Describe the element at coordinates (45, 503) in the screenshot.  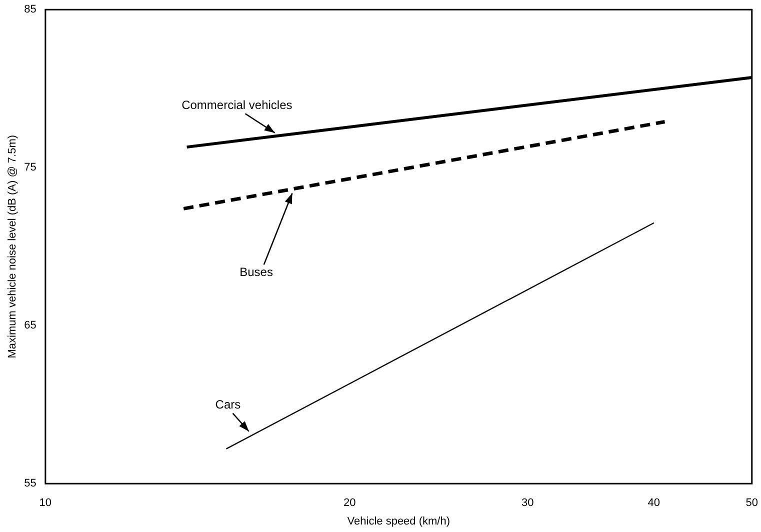
I see `x-tick-label: 10` at that location.